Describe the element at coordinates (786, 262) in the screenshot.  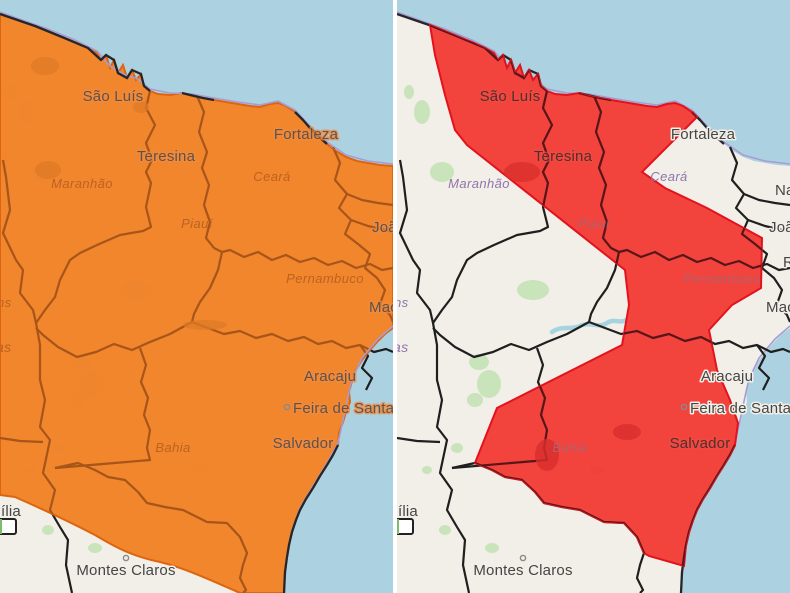
I see `city-label-recife: R` at that location.